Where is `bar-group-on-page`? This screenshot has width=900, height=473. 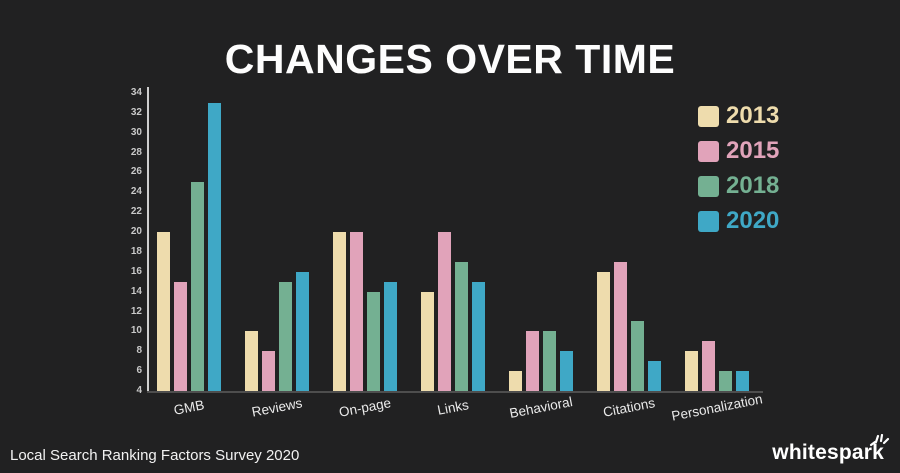 bar-group-on-page is located at coordinates (365, 242).